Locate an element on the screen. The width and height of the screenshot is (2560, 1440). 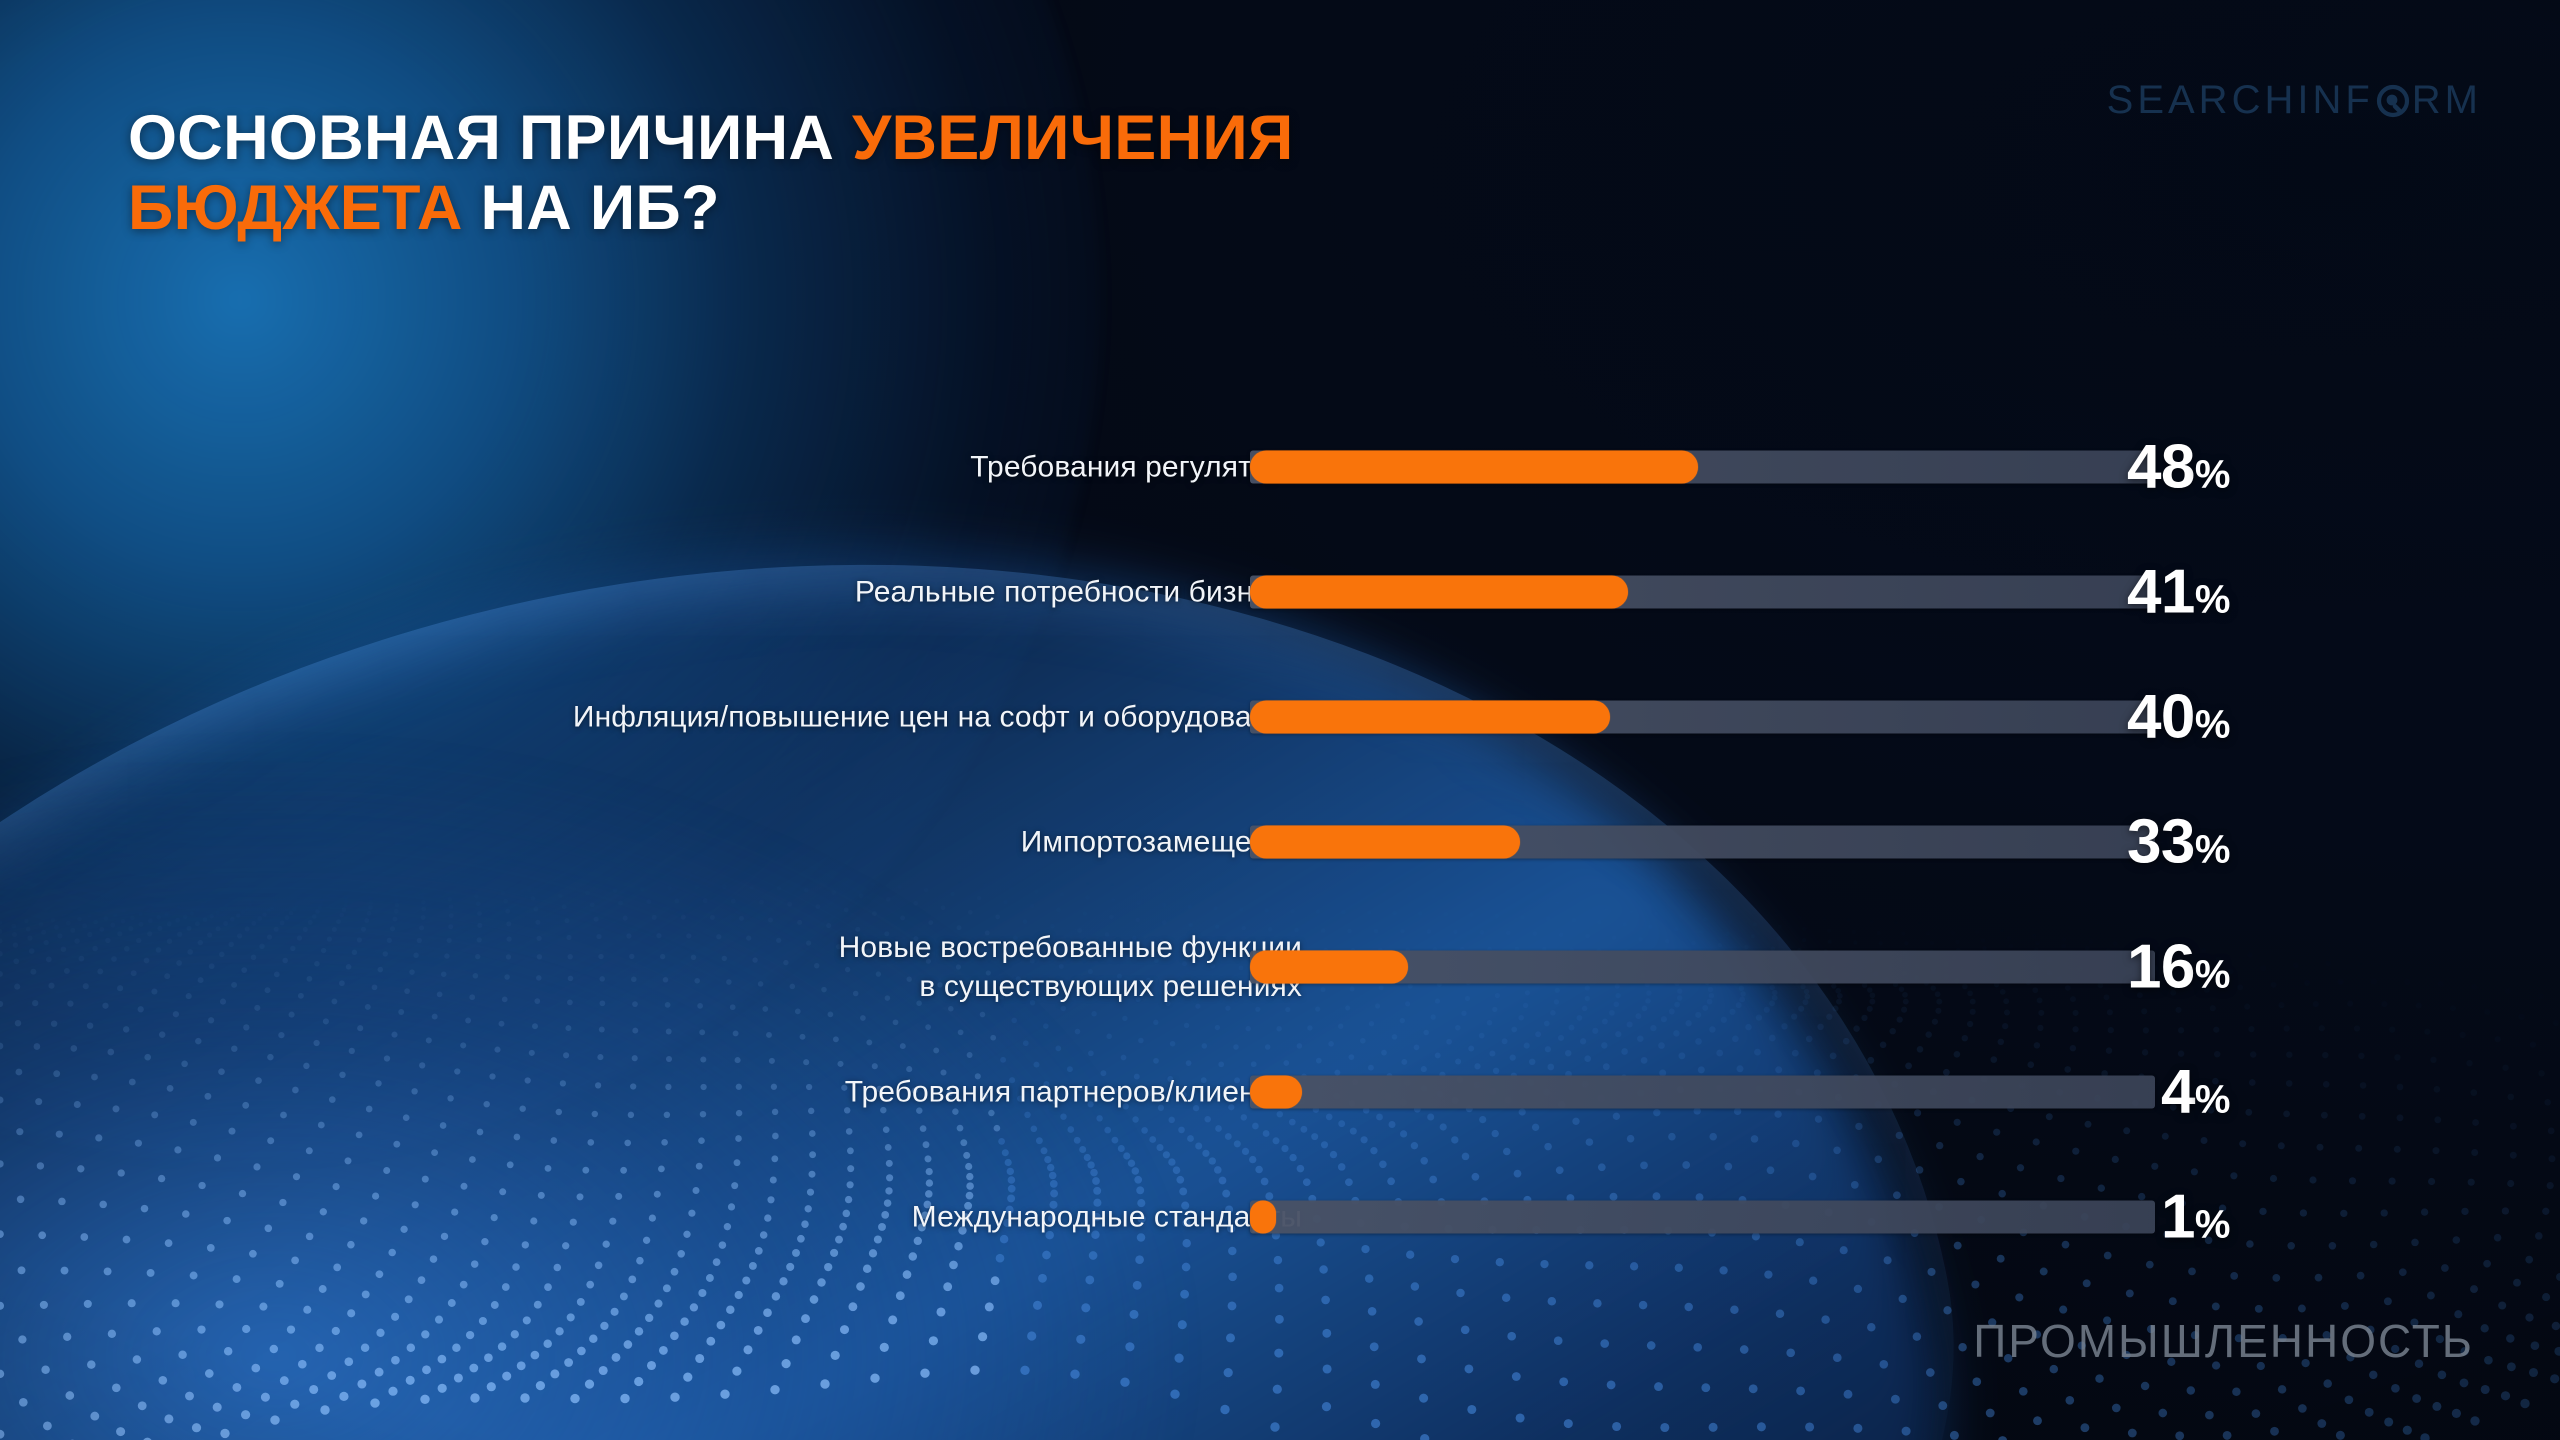
bar-value: 41% is located at coordinates (2140, 592).